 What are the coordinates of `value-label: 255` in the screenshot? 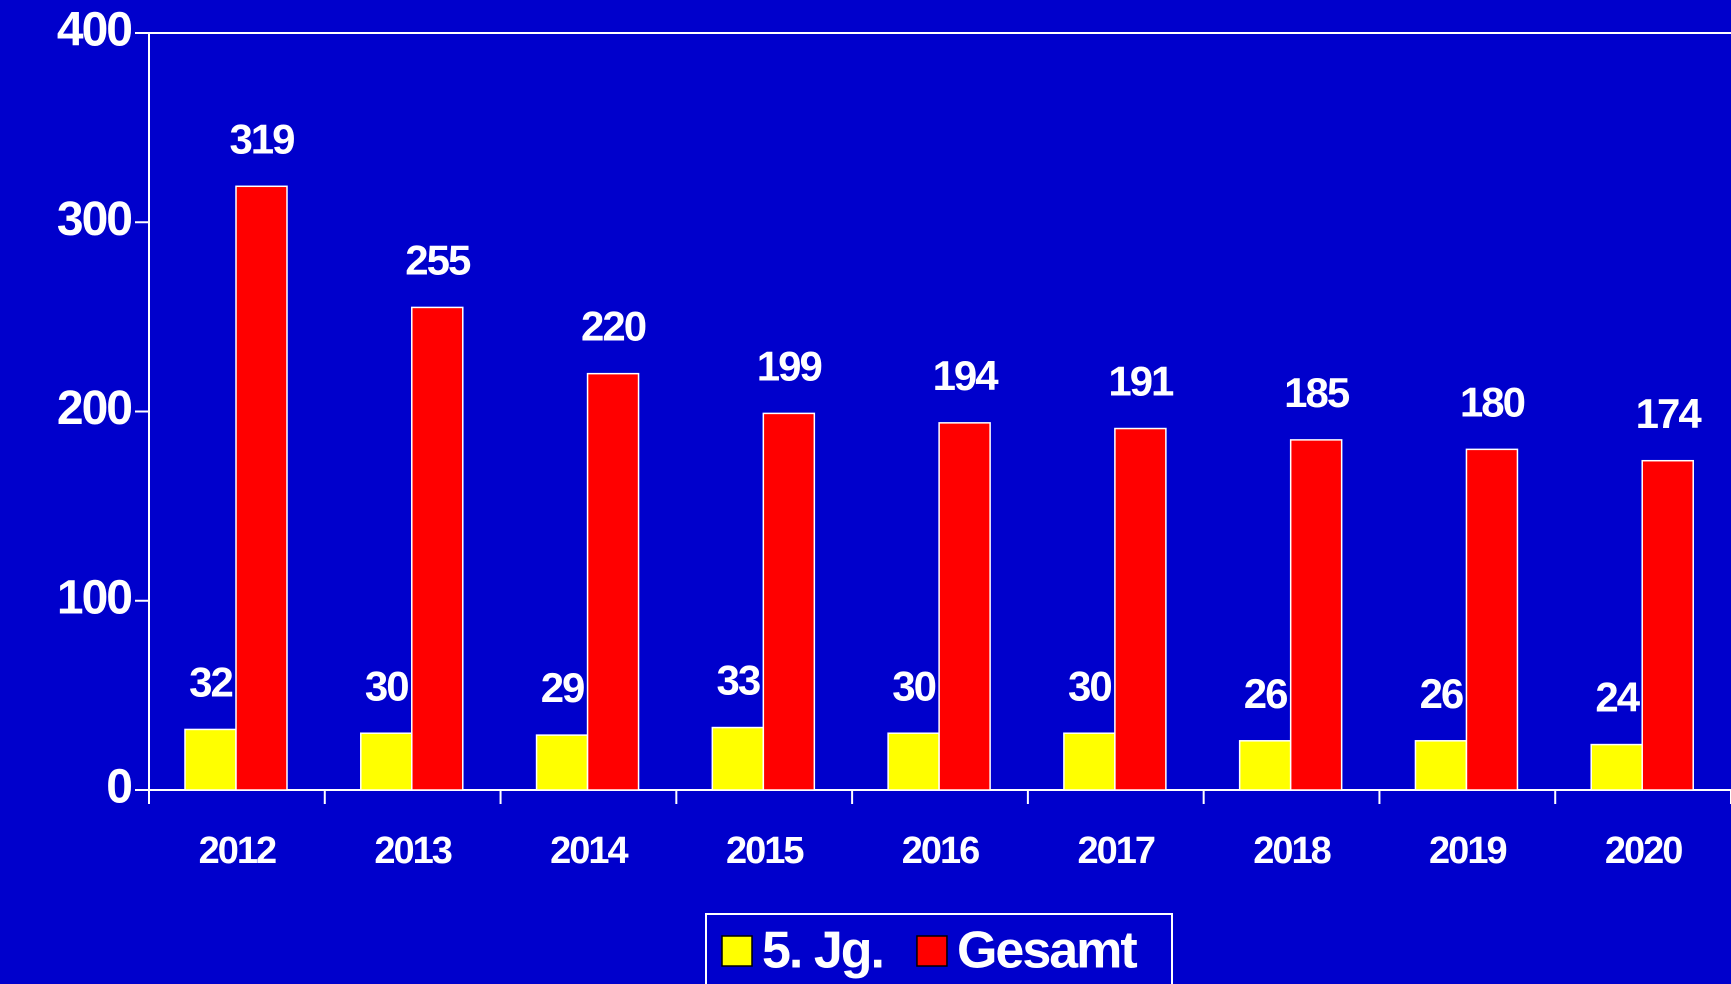 It's located at (438, 260).